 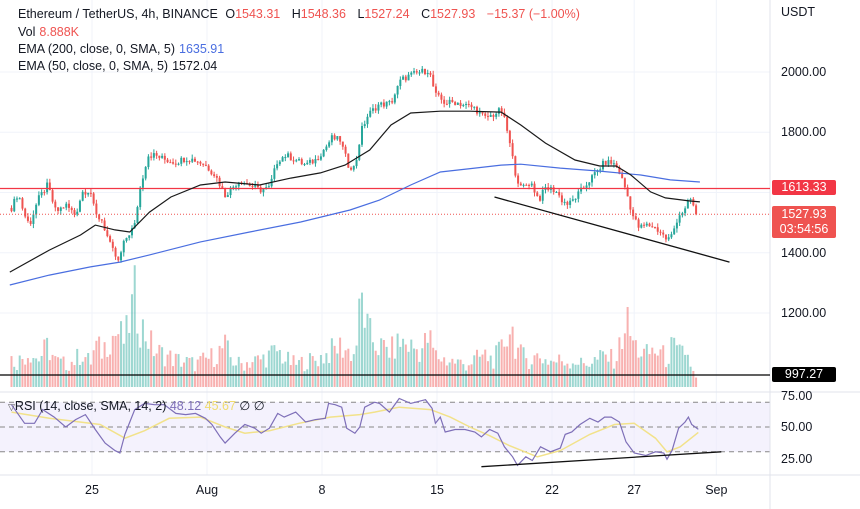 I want to click on collapse-icon: ▽, so click(x=11, y=407).